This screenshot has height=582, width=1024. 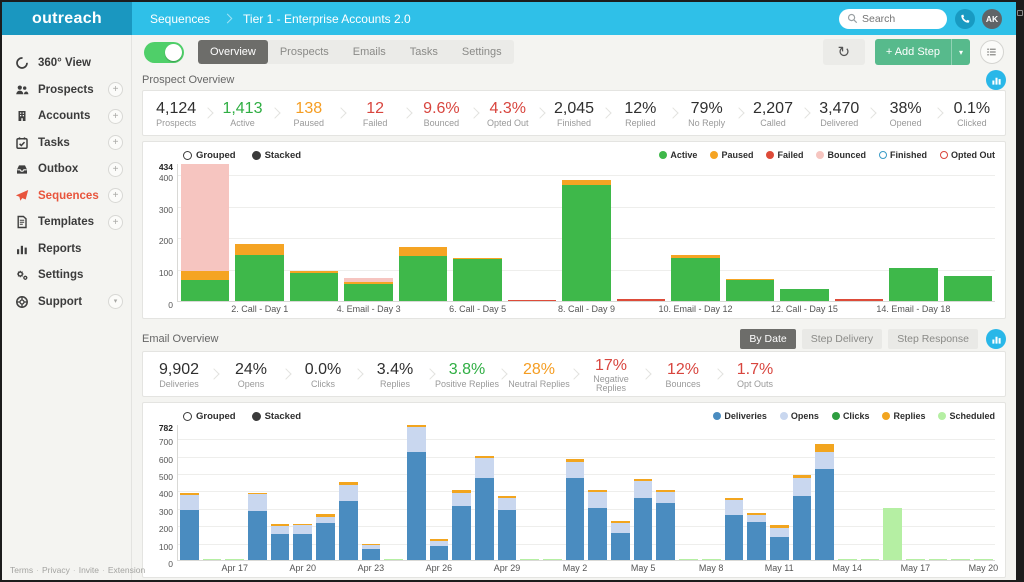 What do you see at coordinates (966, 416) in the screenshot?
I see `legend-item-scheduled: Scheduled` at bounding box center [966, 416].